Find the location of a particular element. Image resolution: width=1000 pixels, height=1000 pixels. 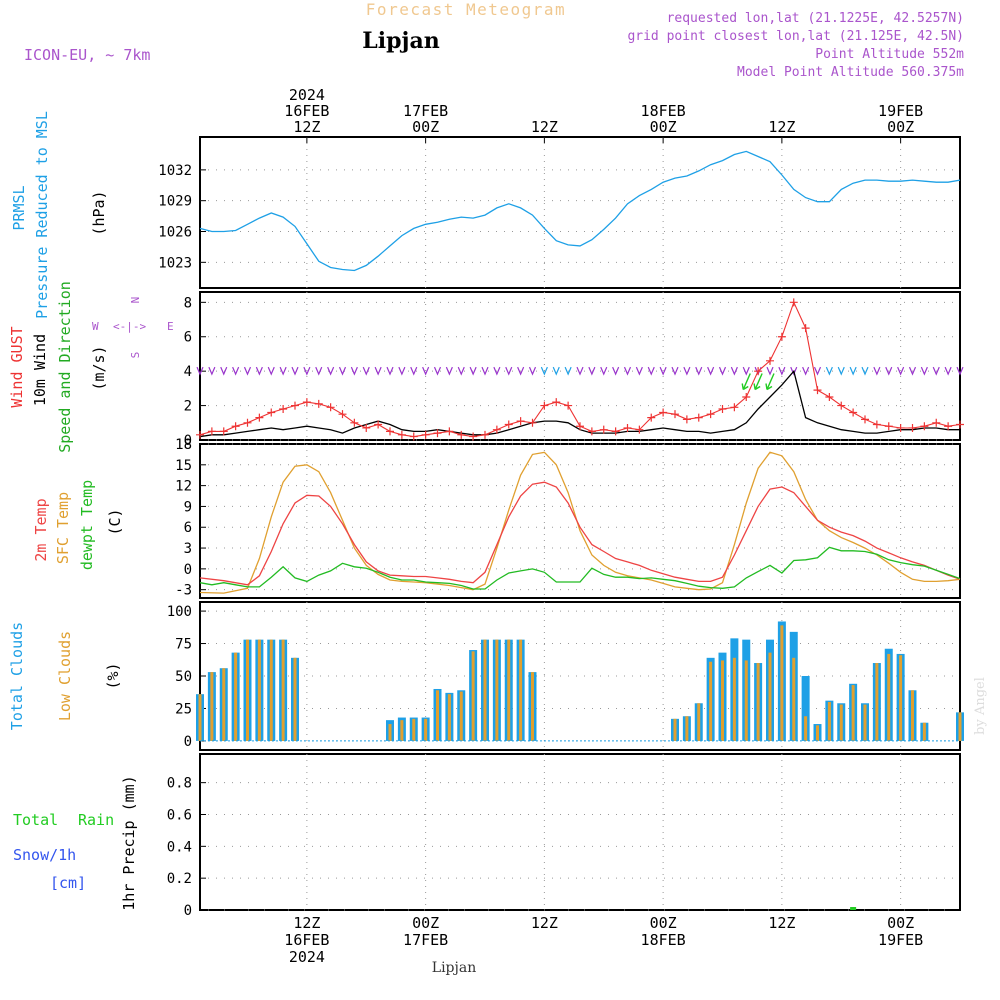

requested-coordinates: requested lon,lat (21.1225E, 42.5257N) is located at coordinates (815, 18).